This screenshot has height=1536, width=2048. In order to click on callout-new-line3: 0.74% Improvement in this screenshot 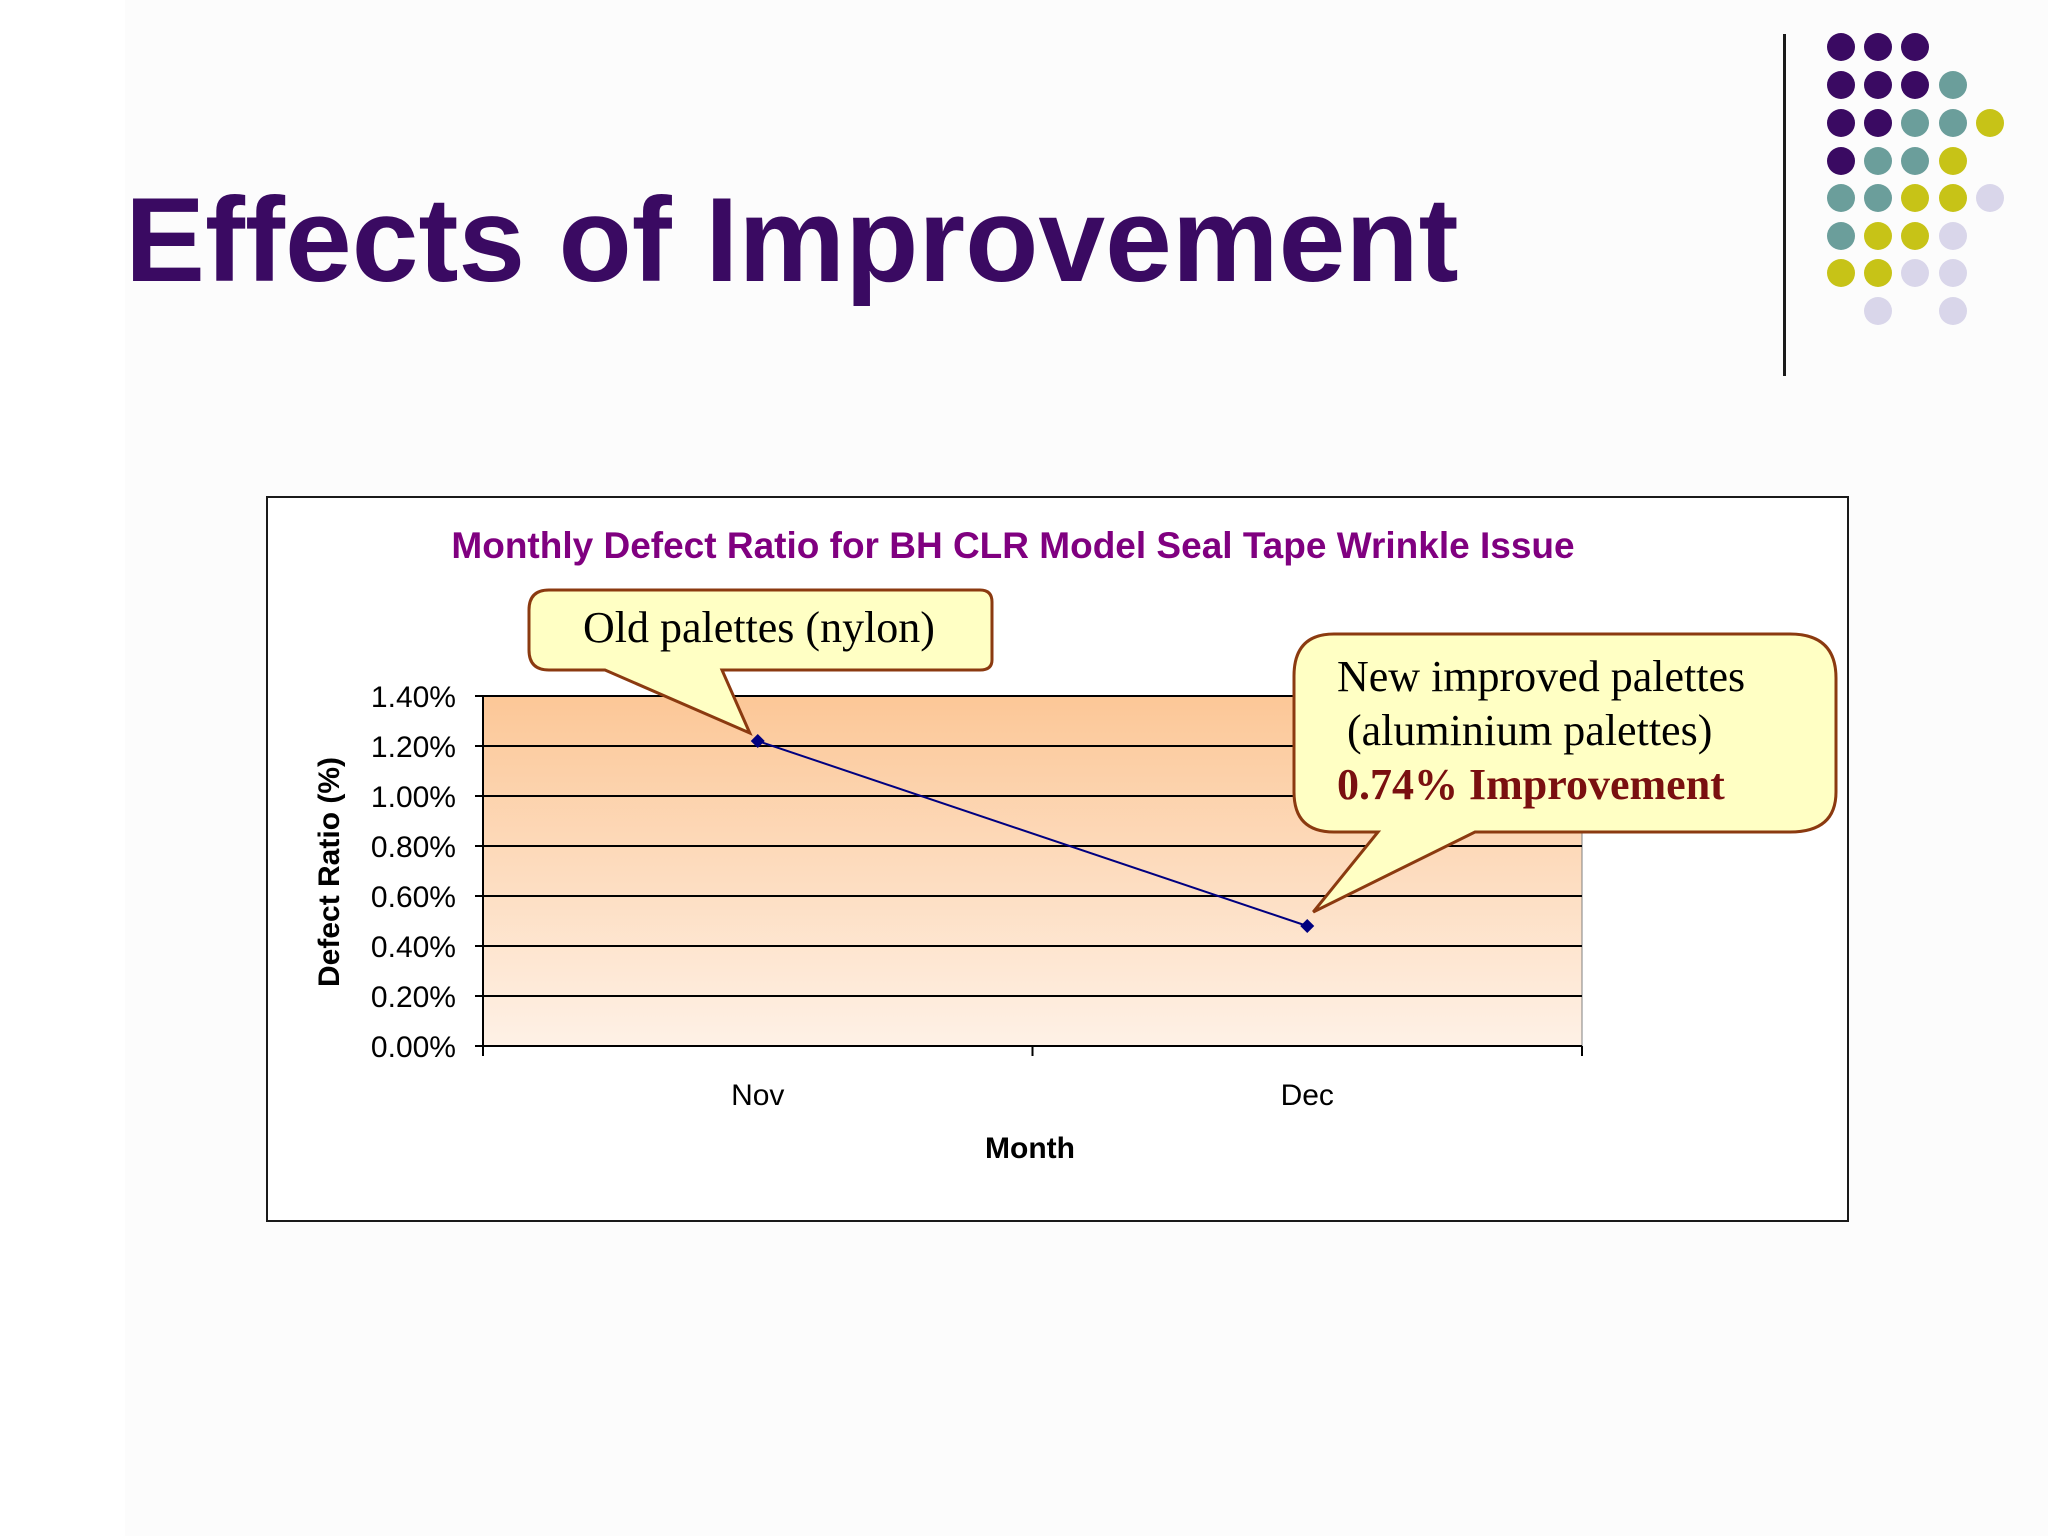, I will do `click(1531, 784)`.